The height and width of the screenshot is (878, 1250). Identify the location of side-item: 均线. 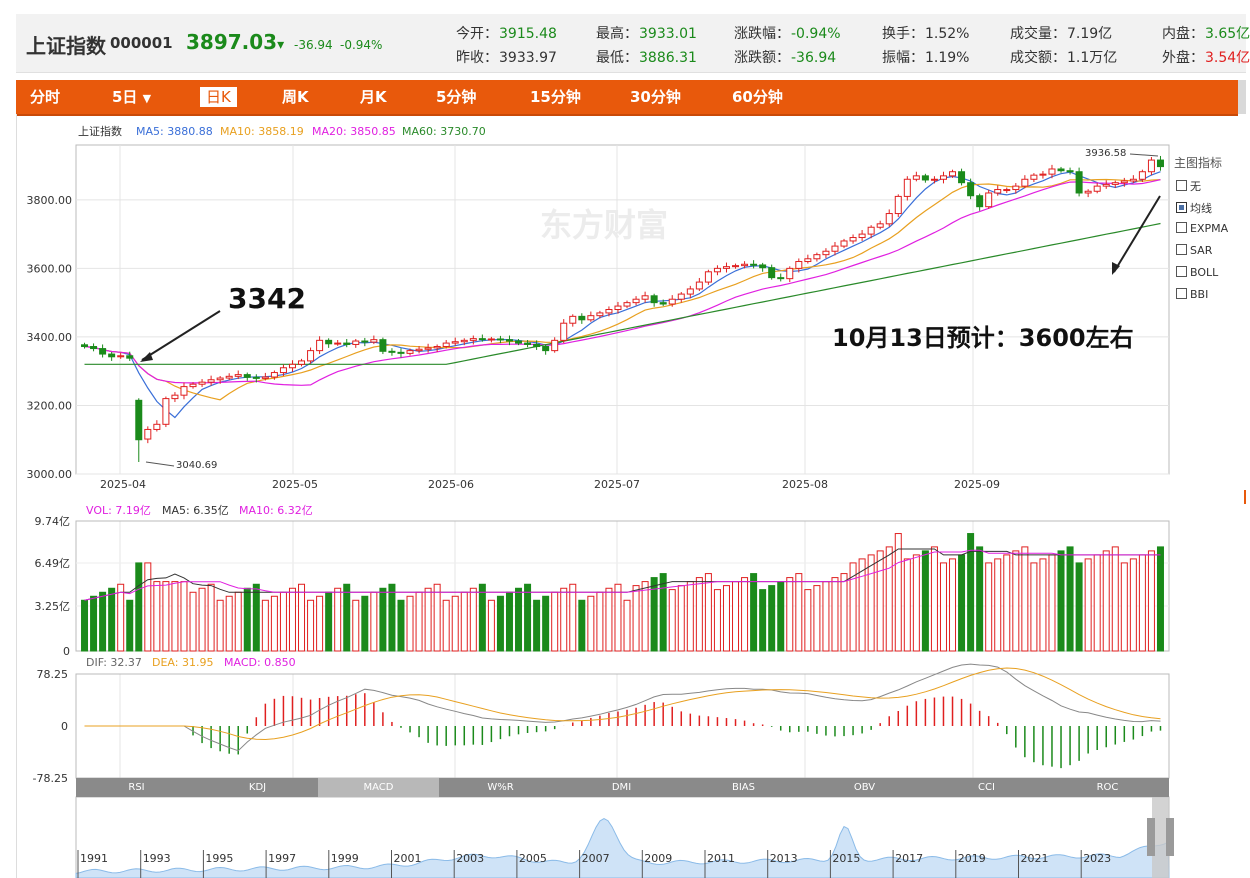
(1194, 208).